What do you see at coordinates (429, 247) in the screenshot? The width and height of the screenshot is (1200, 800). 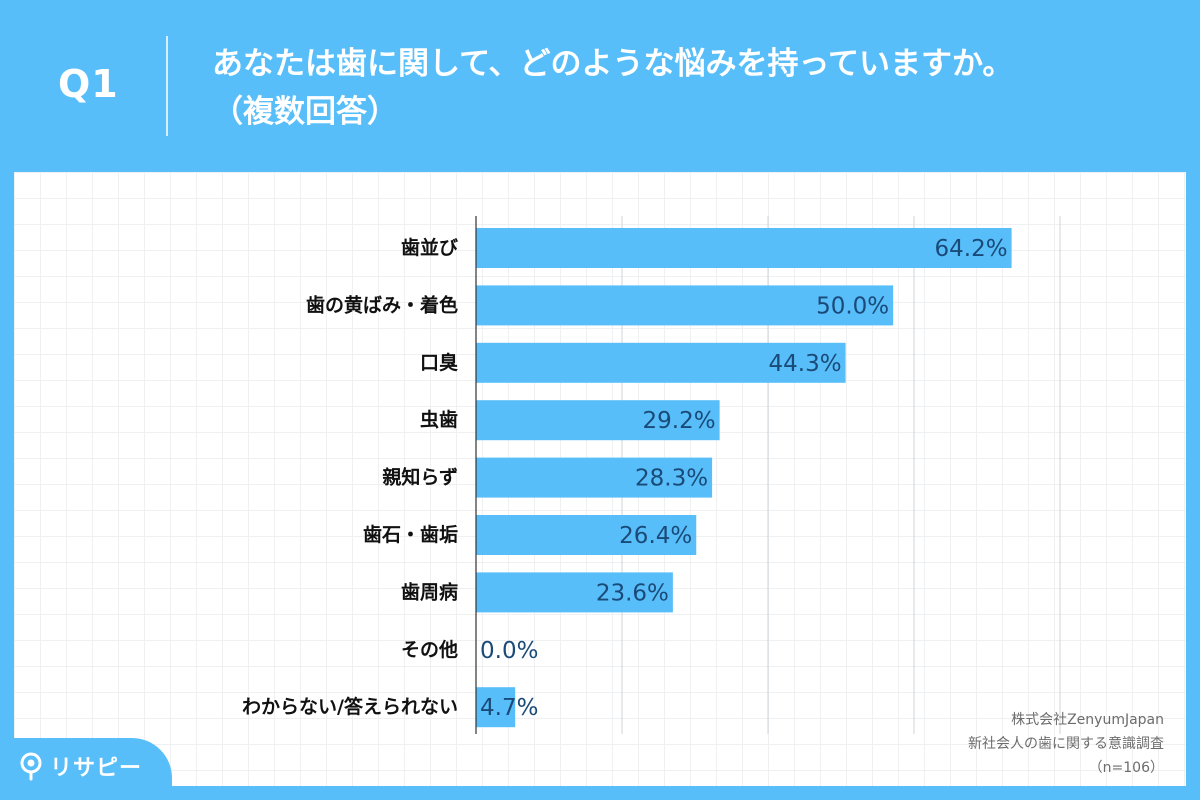 I see `category-label-0: 歯並び` at bounding box center [429, 247].